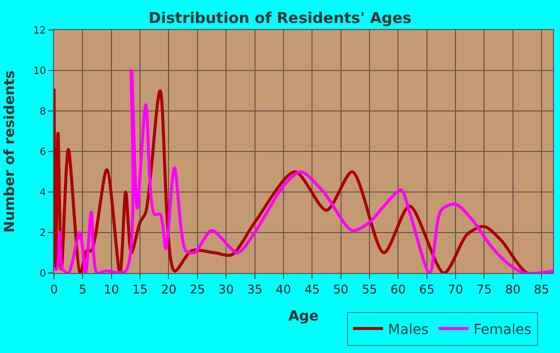 The width and height of the screenshot is (560, 353). I want to click on x-tick-label: 0, so click(54, 289).